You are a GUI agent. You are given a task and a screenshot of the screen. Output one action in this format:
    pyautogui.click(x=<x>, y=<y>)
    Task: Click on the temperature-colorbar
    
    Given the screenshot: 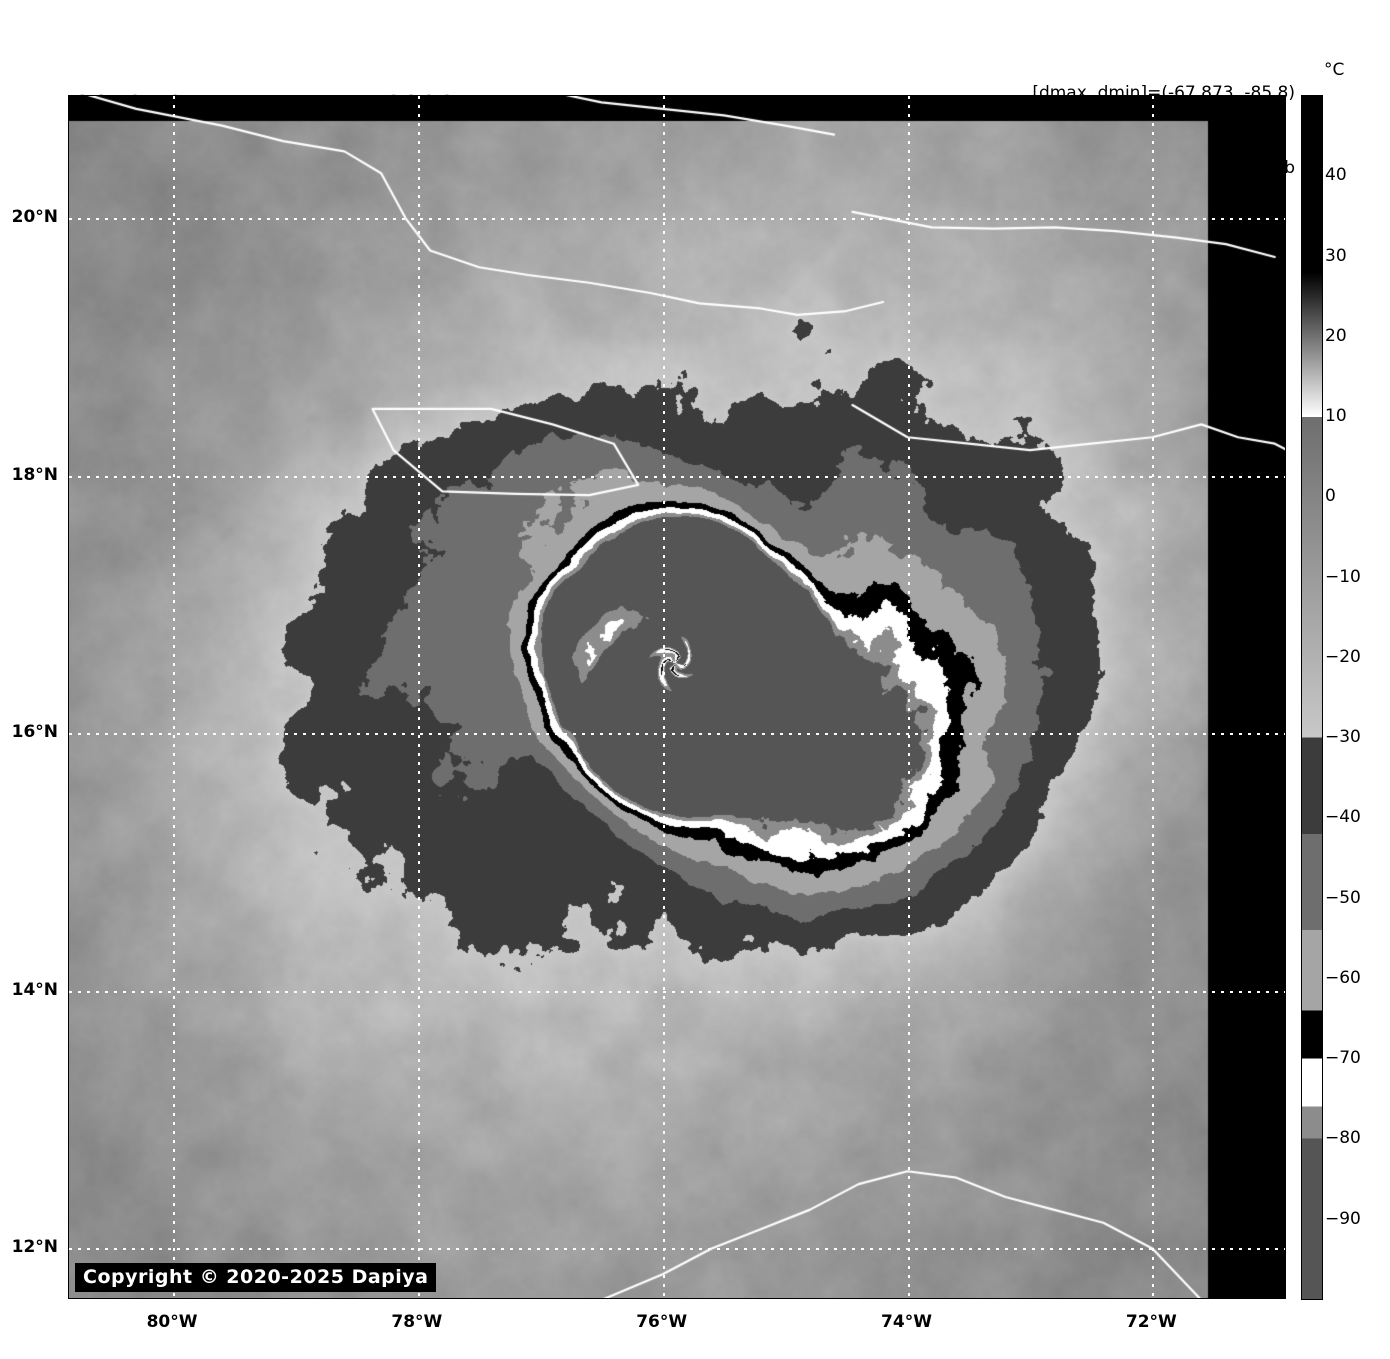 What is the action you would take?
    pyautogui.click(x=1312, y=697)
    